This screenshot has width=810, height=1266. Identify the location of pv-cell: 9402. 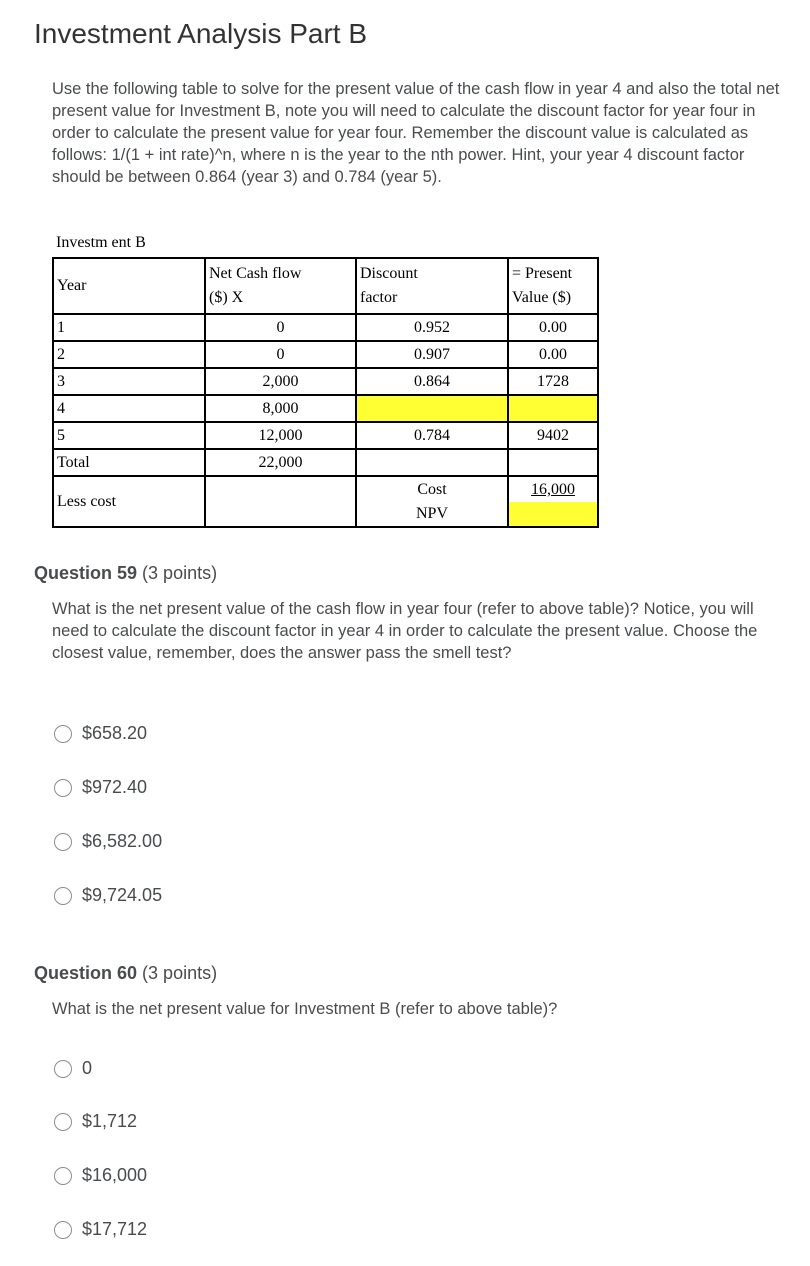
(553, 435).